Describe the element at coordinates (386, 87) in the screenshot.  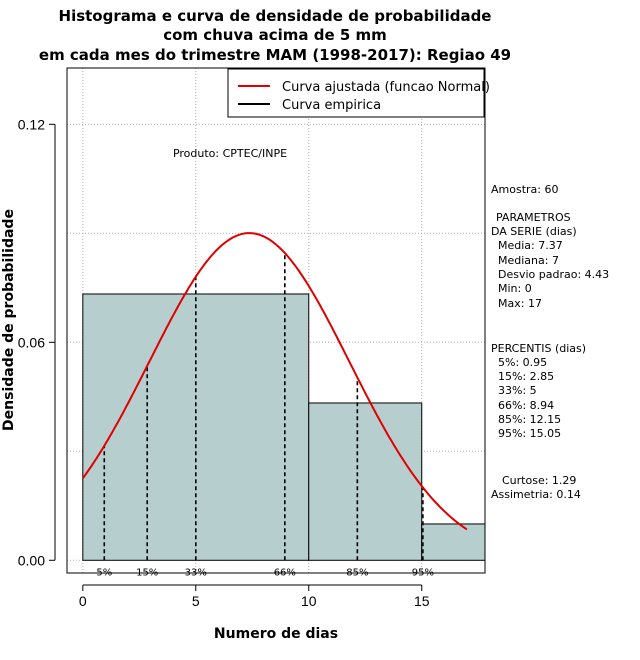
I see `legend-normal-label: Curva ajustada (funcao Normal)` at that location.